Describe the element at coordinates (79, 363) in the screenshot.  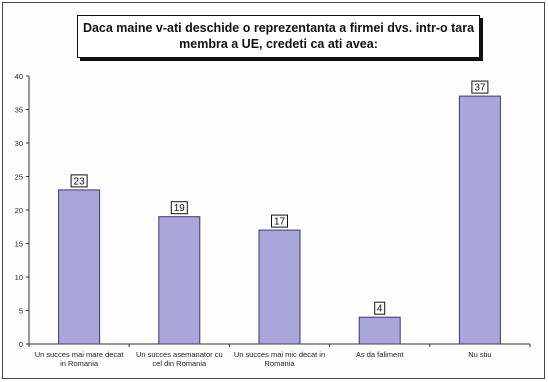
I see `x-tick-label: in Romania` at that location.